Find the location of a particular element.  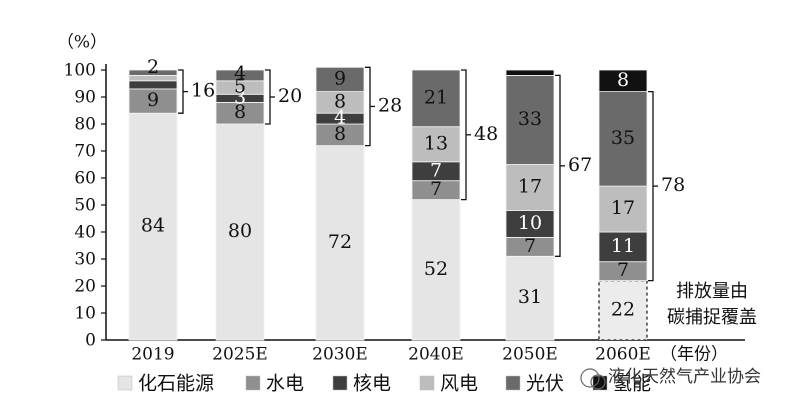

wechat-icon-bubble is located at coordinates (598, 382).